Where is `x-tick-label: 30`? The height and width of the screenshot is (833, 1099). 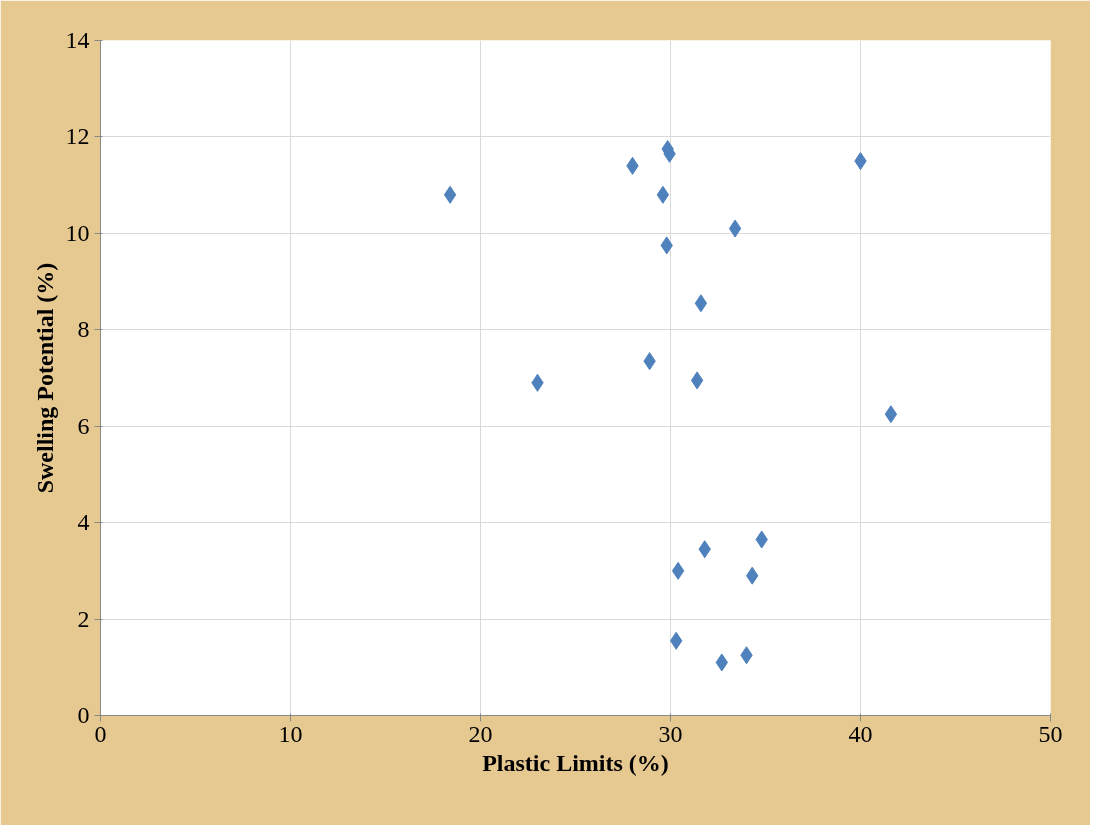
x-tick-label: 30 is located at coordinates (670, 733).